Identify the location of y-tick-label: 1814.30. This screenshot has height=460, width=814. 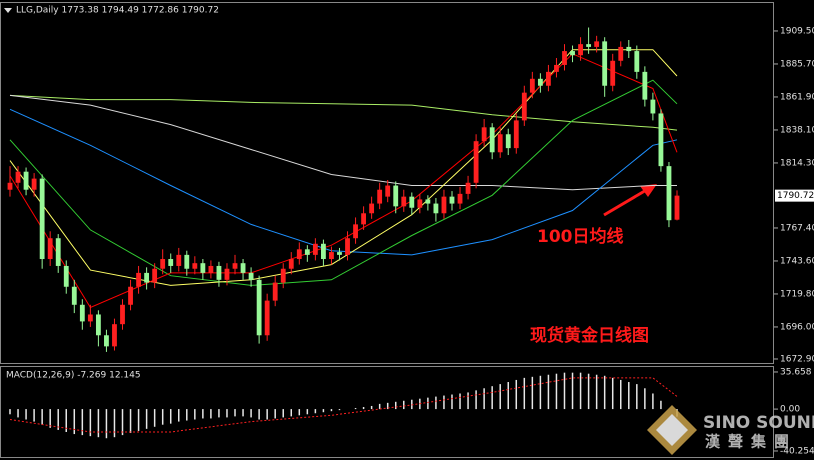
(797, 163).